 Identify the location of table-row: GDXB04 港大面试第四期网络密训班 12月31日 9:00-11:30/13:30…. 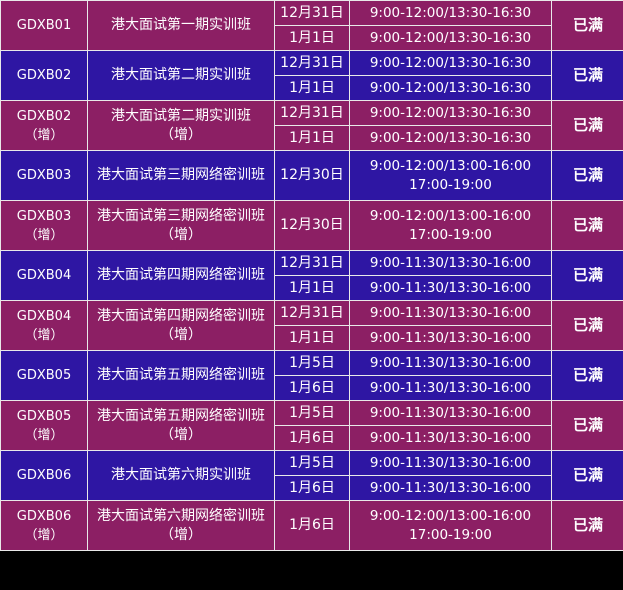
(312, 275).